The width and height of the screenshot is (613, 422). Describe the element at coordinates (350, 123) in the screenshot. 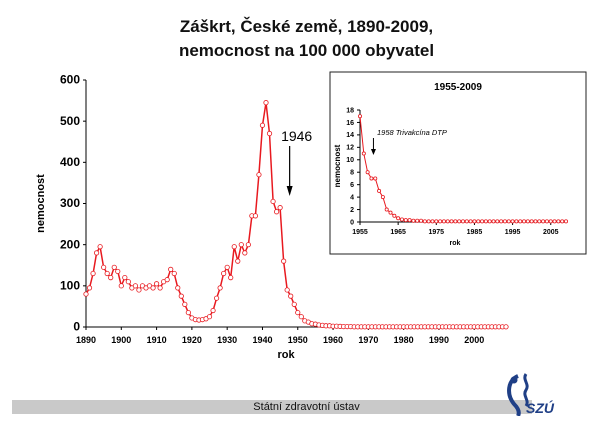

I see `inset-y-tick-label: 16` at that location.